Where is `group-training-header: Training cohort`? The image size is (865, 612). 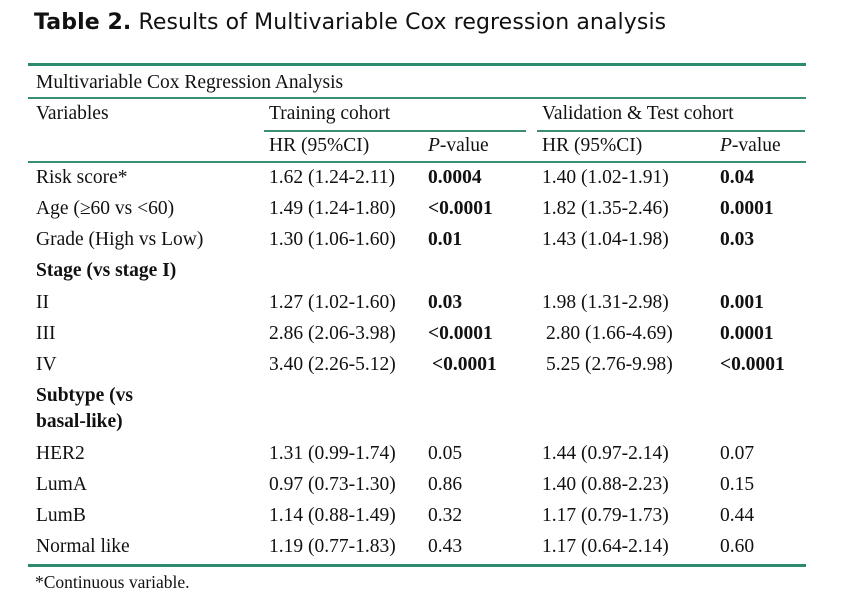
group-training-header: Training cohort is located at coordinates (330, 113).